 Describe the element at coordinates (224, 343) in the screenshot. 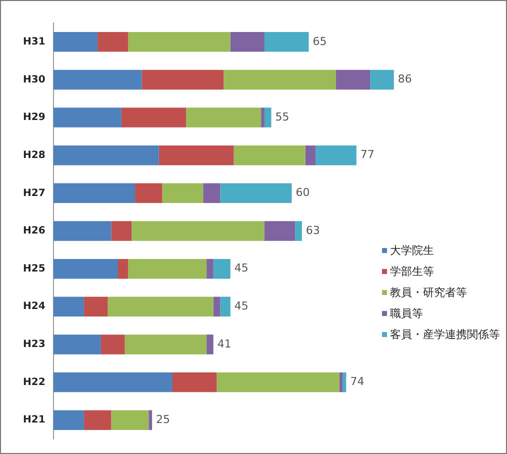

I see `annotation: 41` at that location.